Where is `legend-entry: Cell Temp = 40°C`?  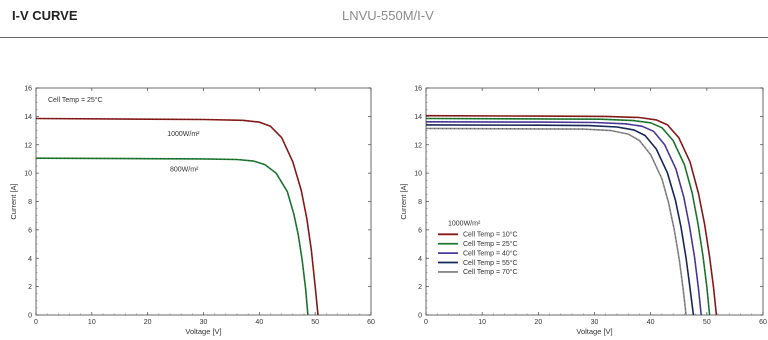 legend-entry: Cell Temp = 40°C is located at coordinates (490, 253).